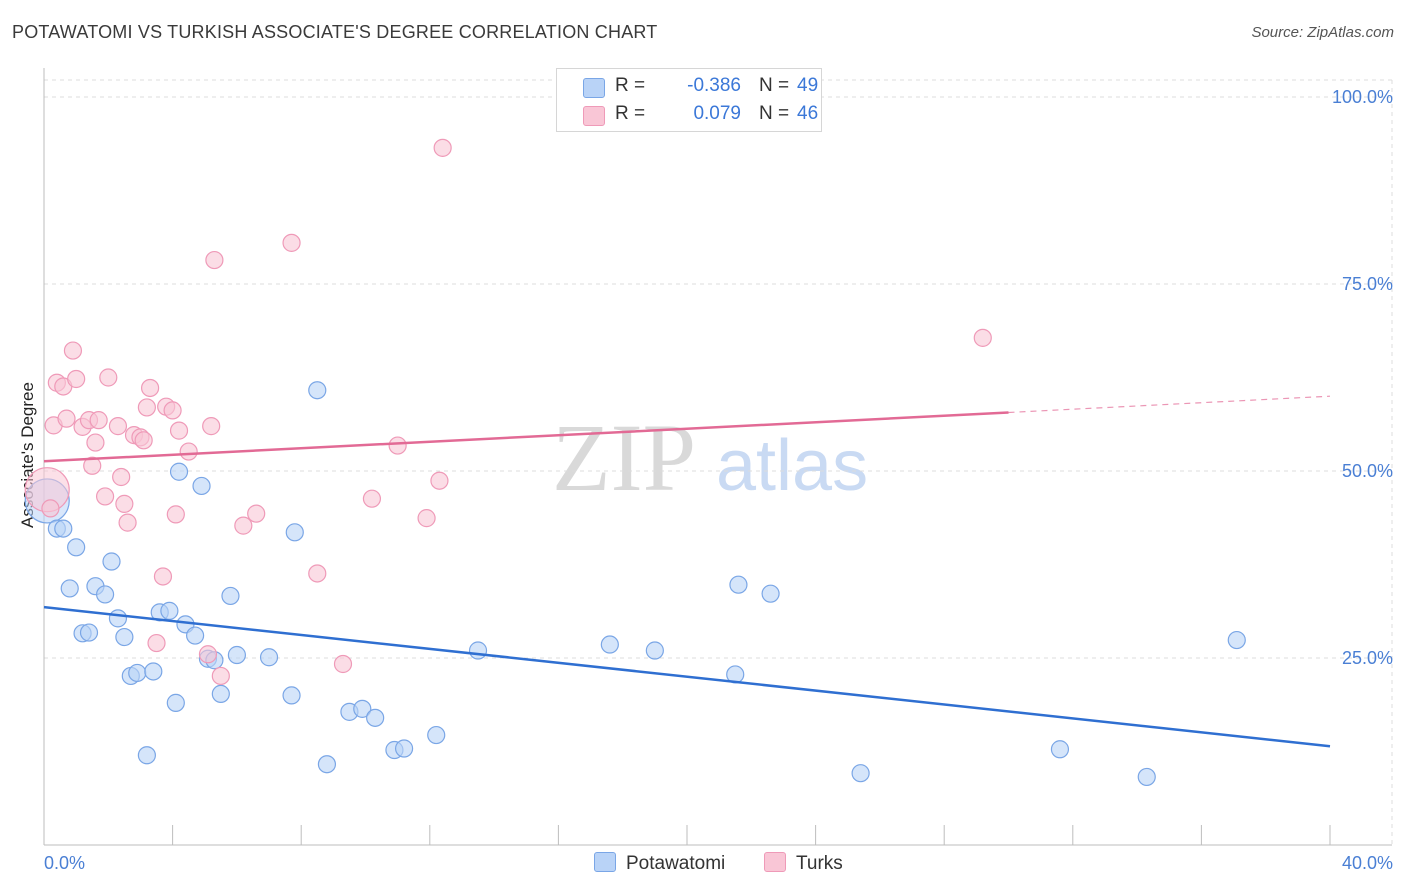  I want to click on series-legend-label: Potawatomi, so click(676, 863).